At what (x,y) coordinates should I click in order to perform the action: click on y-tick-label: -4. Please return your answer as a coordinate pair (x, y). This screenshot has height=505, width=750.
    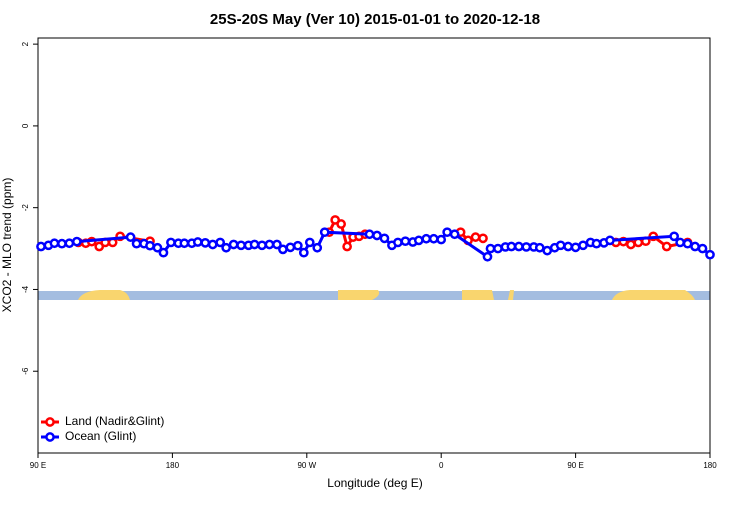
    Looking at the image, I should click on (25, 289).